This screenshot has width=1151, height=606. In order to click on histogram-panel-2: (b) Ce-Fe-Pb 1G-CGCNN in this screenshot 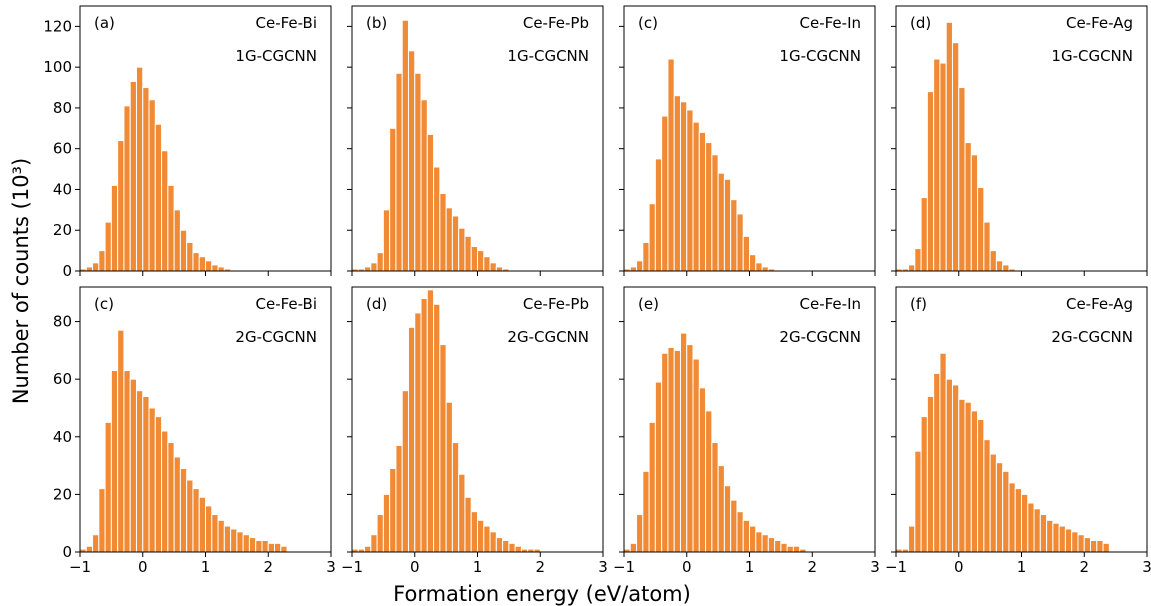, I will do `click(475, 140)`.